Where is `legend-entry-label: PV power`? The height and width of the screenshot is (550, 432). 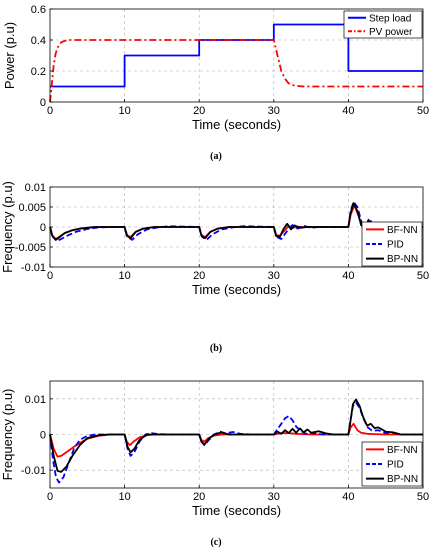 legend-entry-label: PV power is located at coordinates (391, 32).